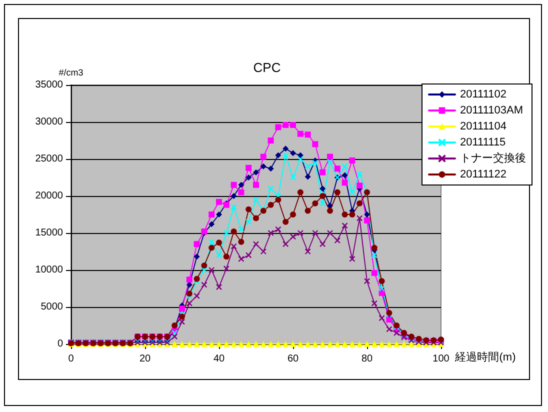 This screenshot has width=548, height=412. I want to click on x-tick-label: 60, so click(293, 359).